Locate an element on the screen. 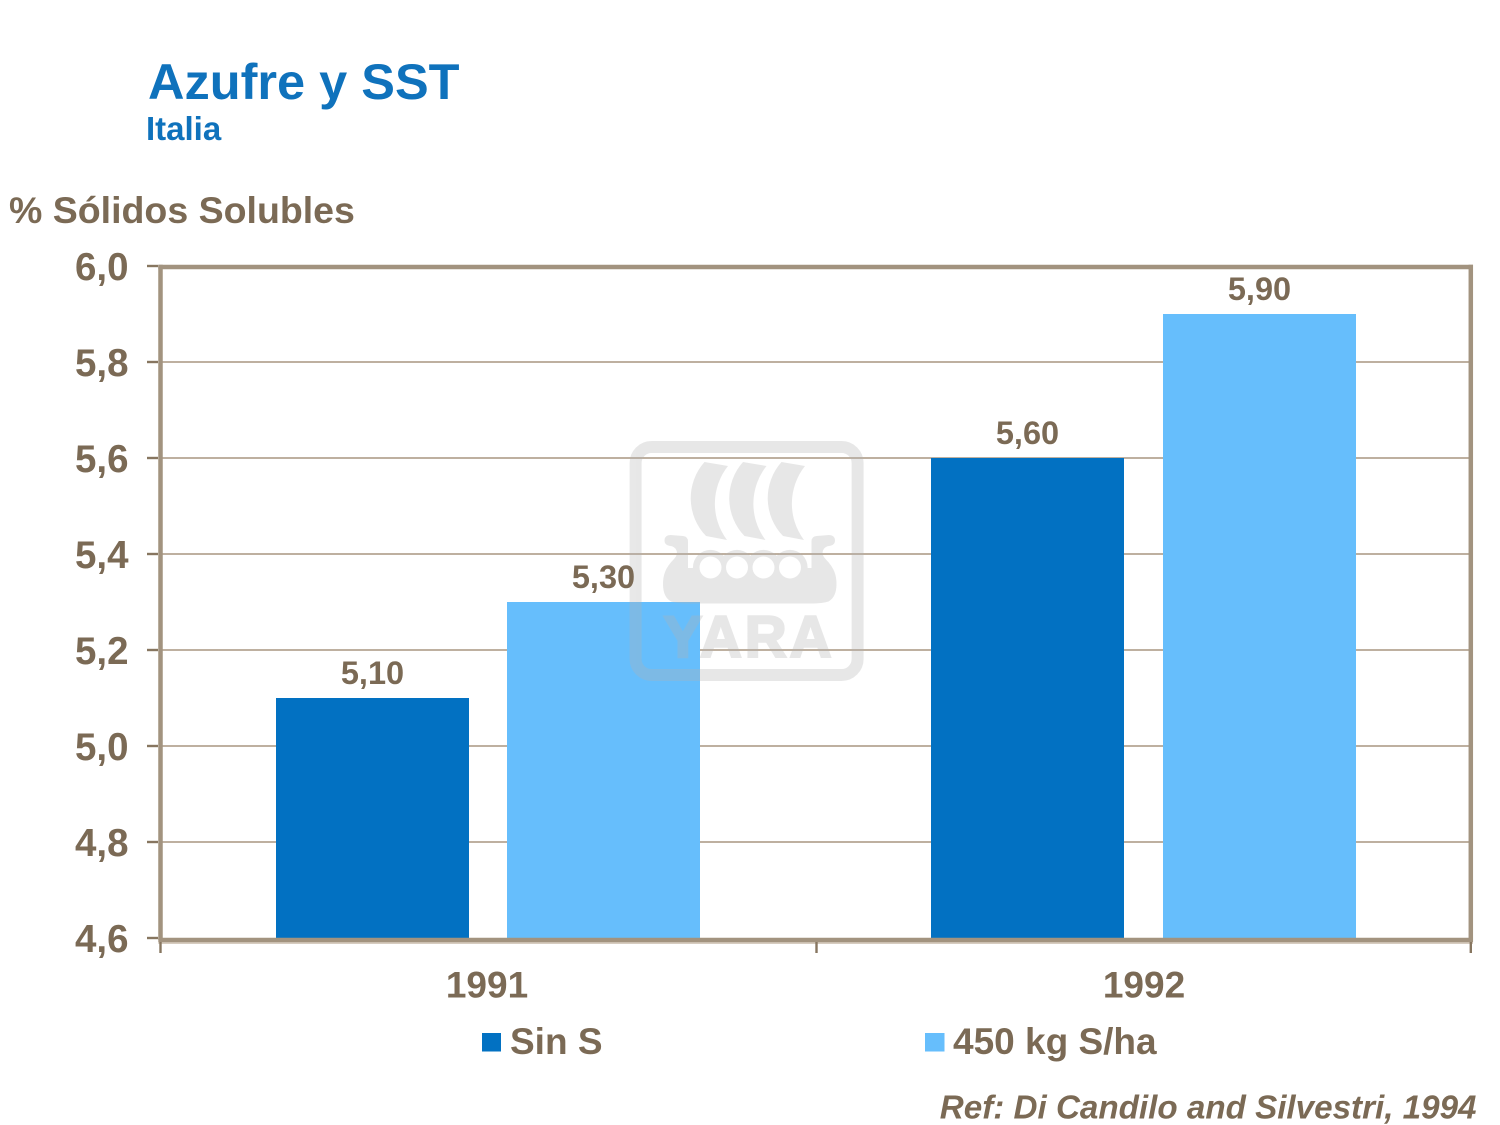  svg-text: 5,8 is located at coordinates (102, 363).